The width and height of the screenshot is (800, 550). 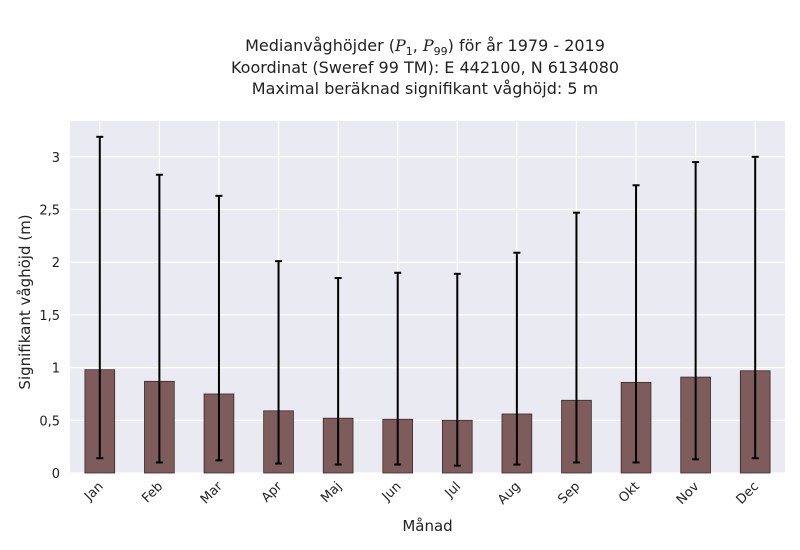 I want to click on y-tick-label: 0, so click(x=56, y=474).